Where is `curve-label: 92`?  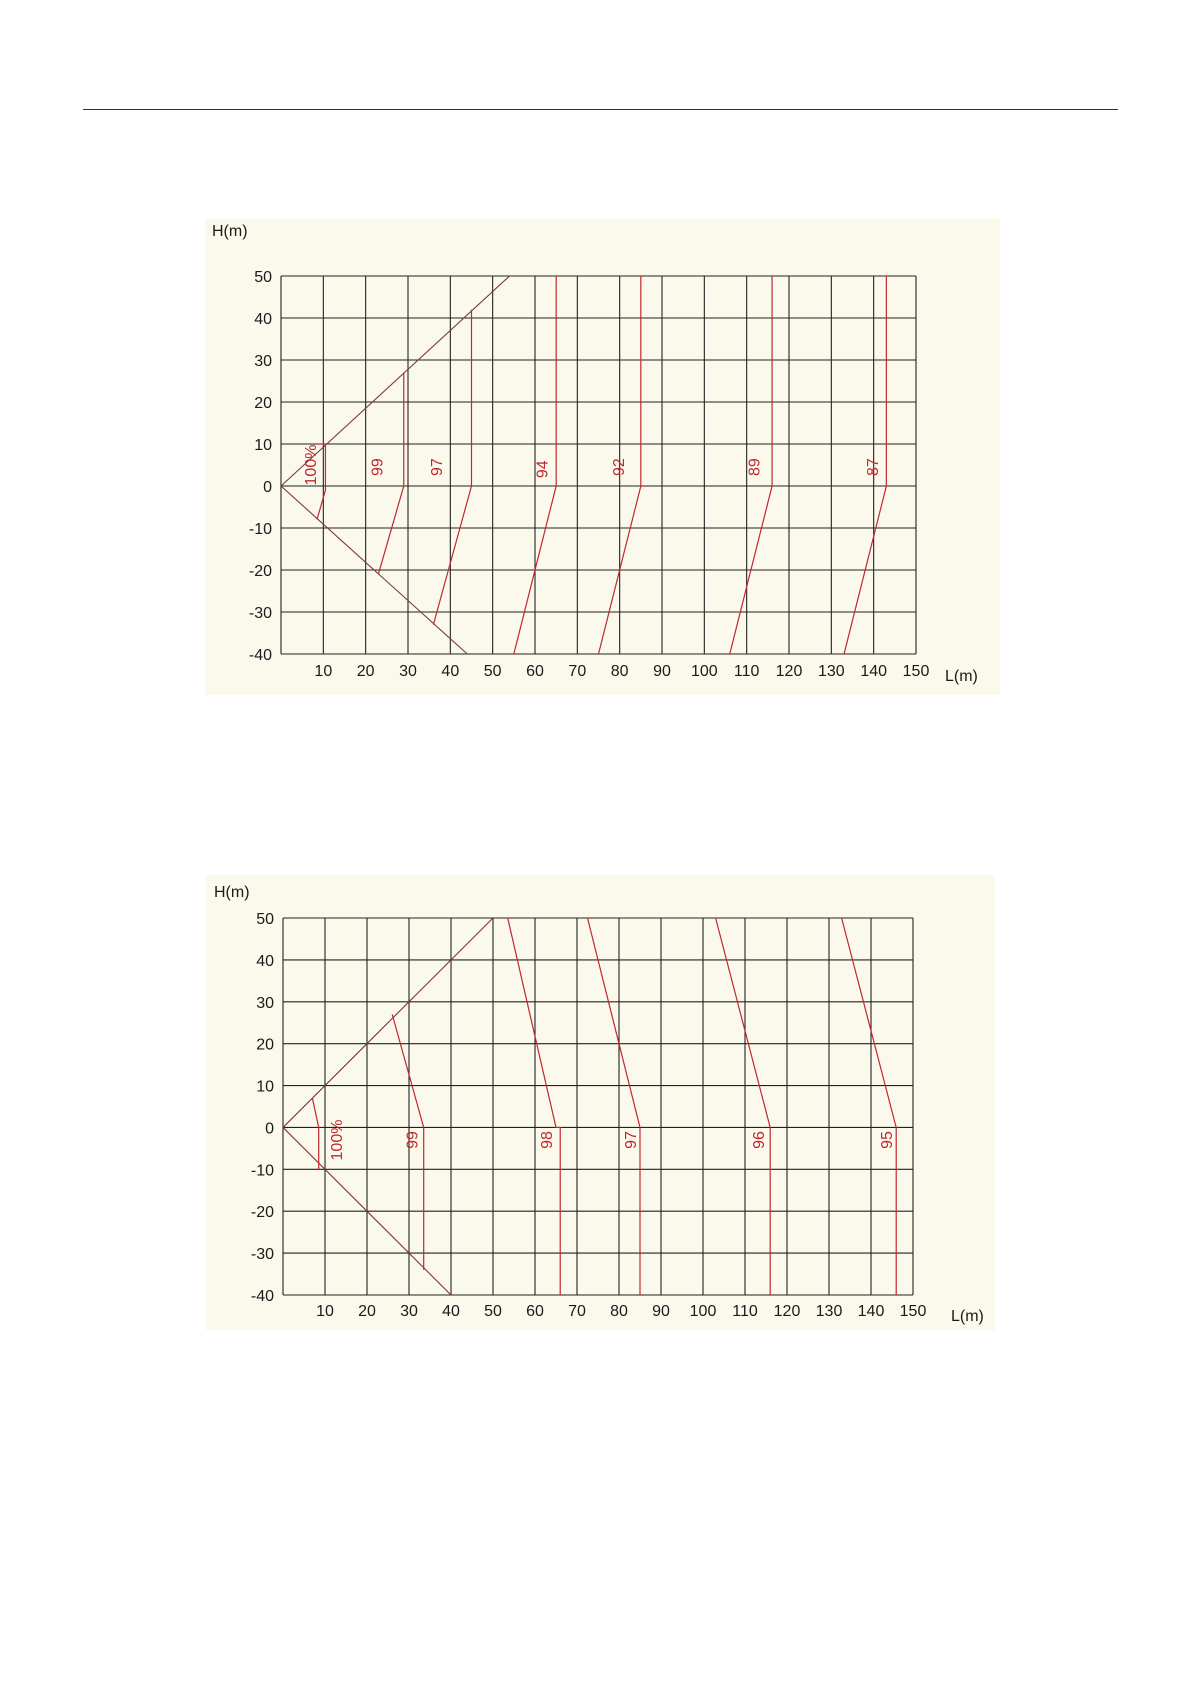 curve-label: 92 is located at coordinates (619, 467).